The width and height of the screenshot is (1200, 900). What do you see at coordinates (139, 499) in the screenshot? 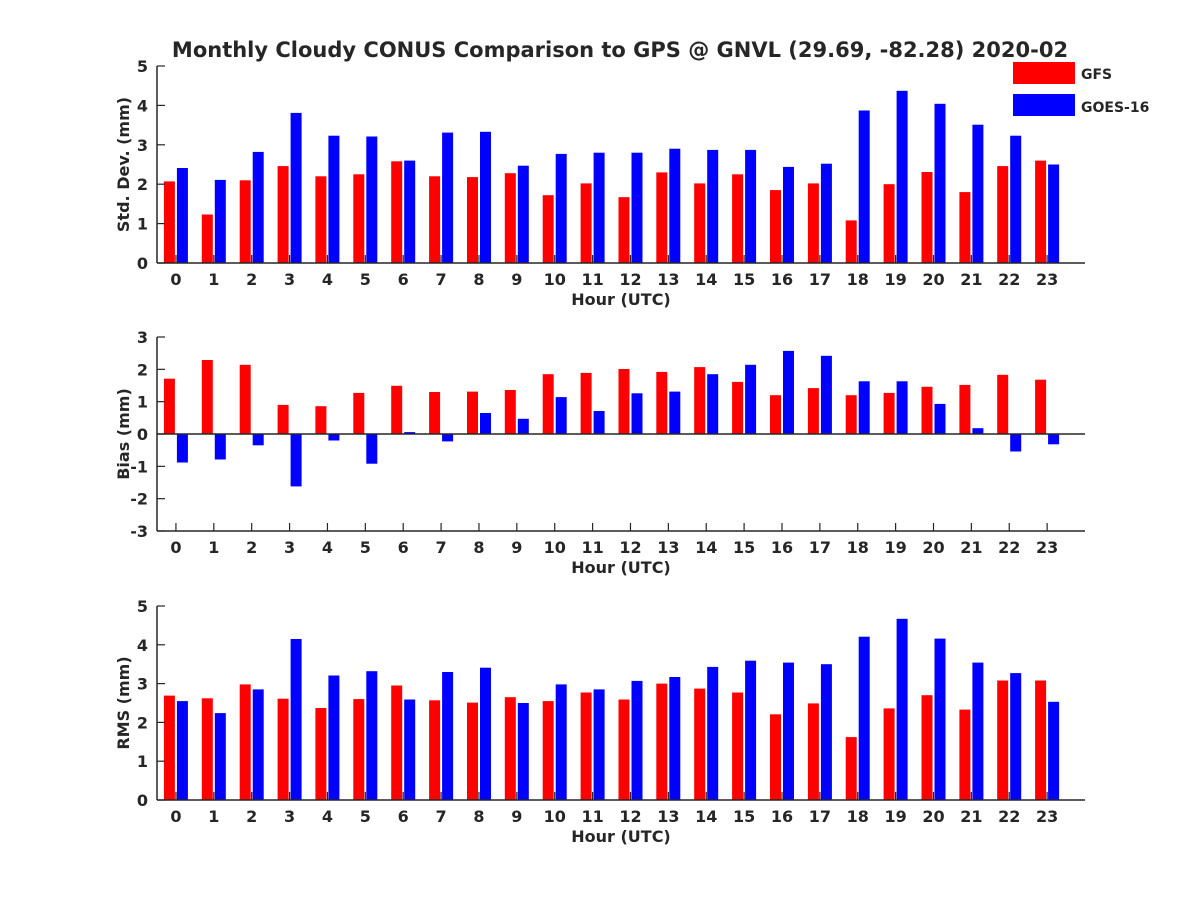
I see `y-tick-label: -2` at bounding box center [139, 499].